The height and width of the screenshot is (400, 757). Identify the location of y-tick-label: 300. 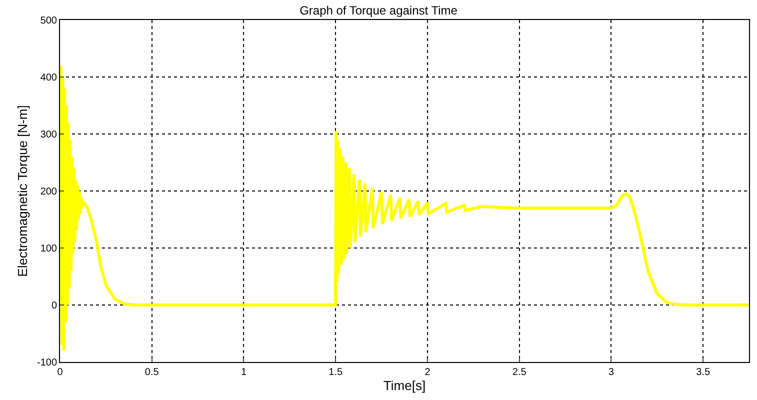
(49, 135).